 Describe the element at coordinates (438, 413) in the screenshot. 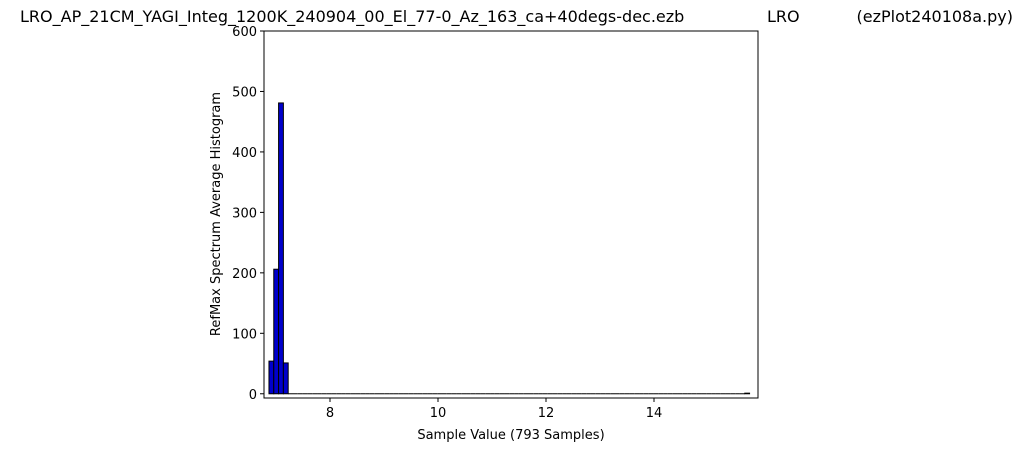

I see `x-tick-label: 10` at that location.